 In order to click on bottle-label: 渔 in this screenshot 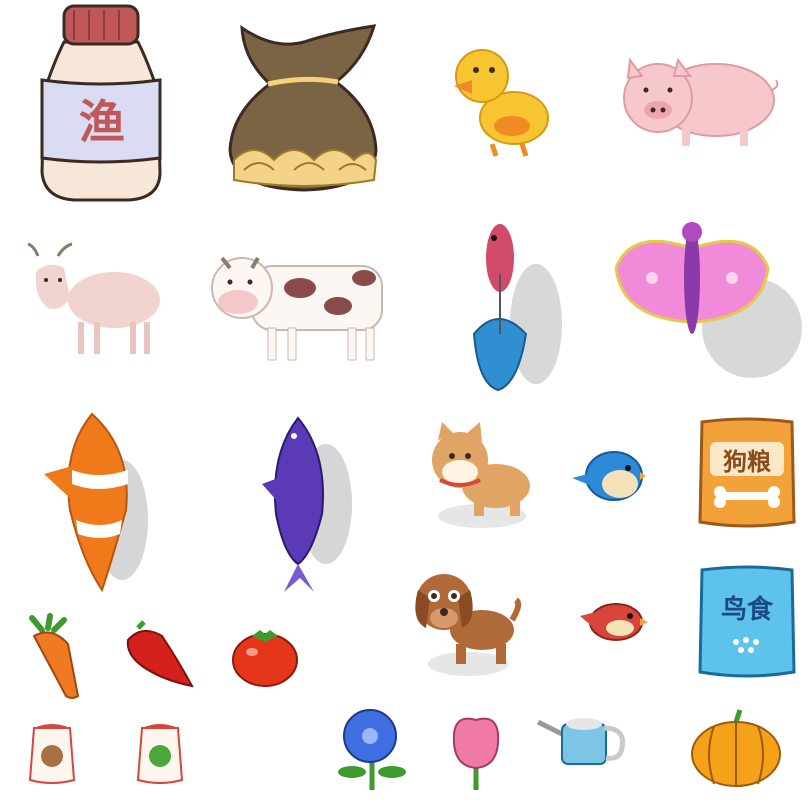, I will do `click(102, 122)`.